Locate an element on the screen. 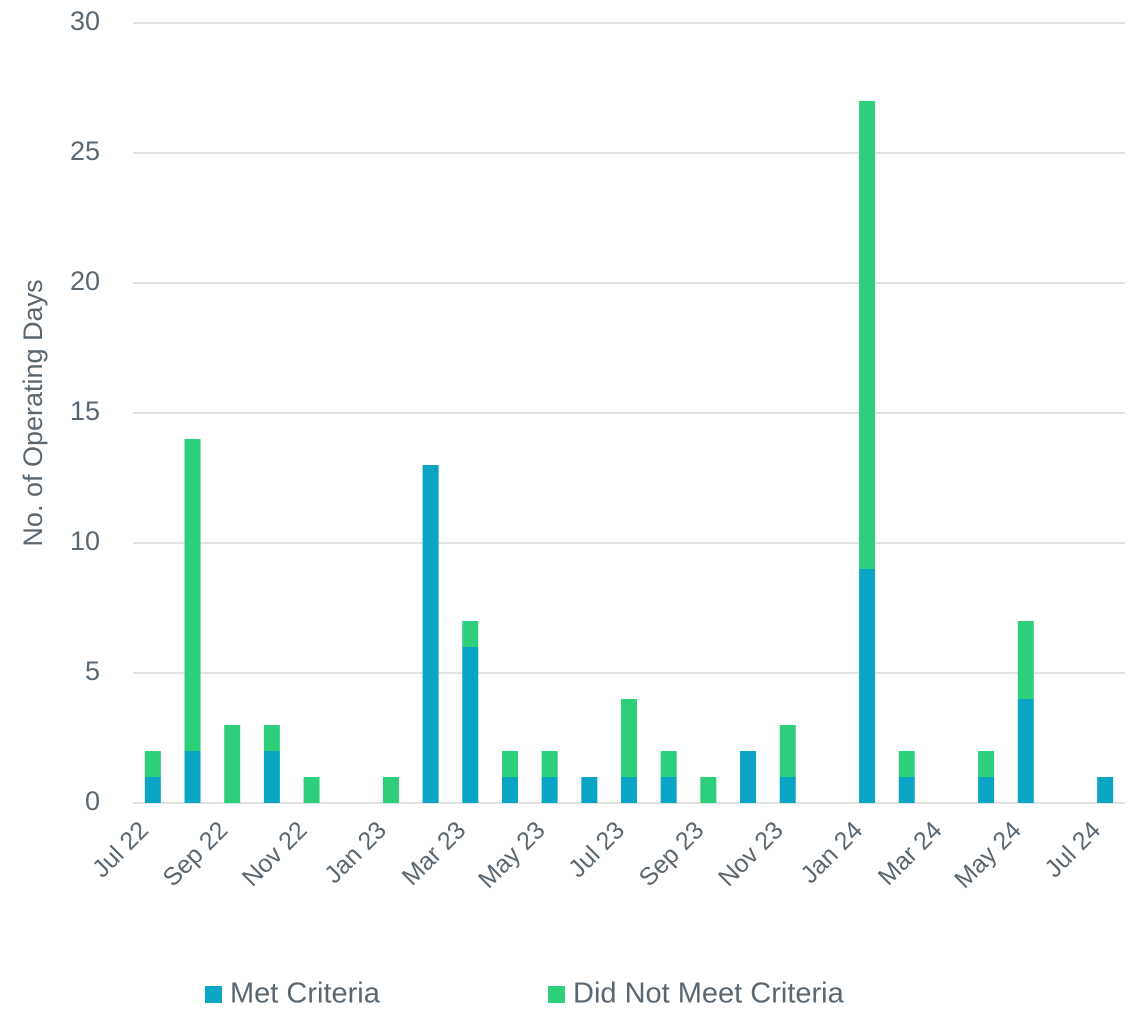 The image size is (1130, 1011). y-tick-label: 5 is located at coordinates (92, 671).